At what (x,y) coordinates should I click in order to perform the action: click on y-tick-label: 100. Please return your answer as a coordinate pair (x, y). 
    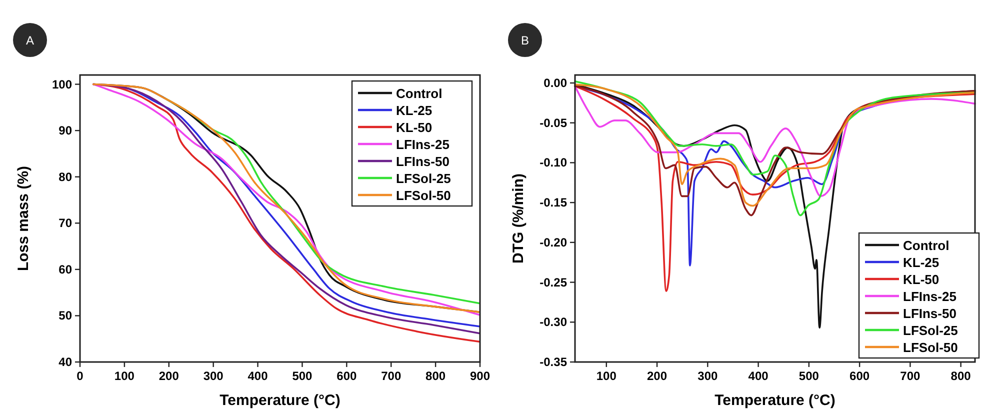
    Looking at the image, I should click on (62, 84).